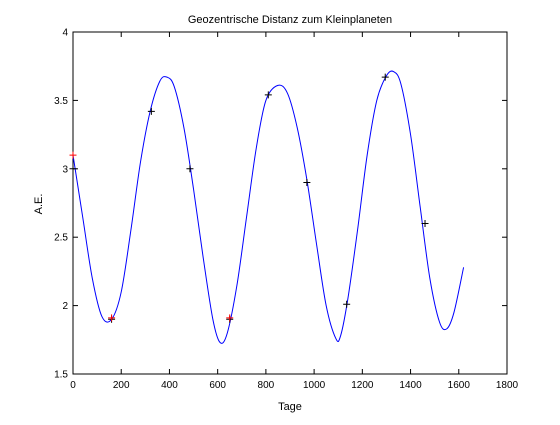  What do you see at coordinates (39, 204) in the screenshot?
I see `y-axis-label: A.E.` at bounding box center [39, 204].